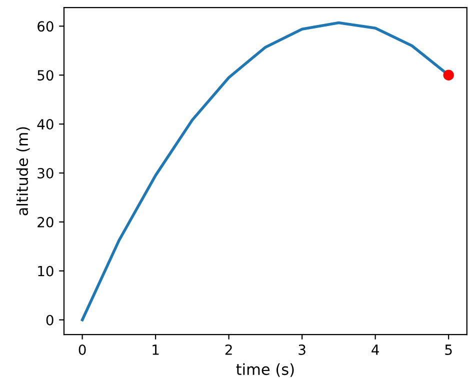 This screenshot has width=474, height=378. What do you see at coordinates (448, 350) in the screenshot?
I see `x-tick-label: 5` at bounding box center [448, 350].